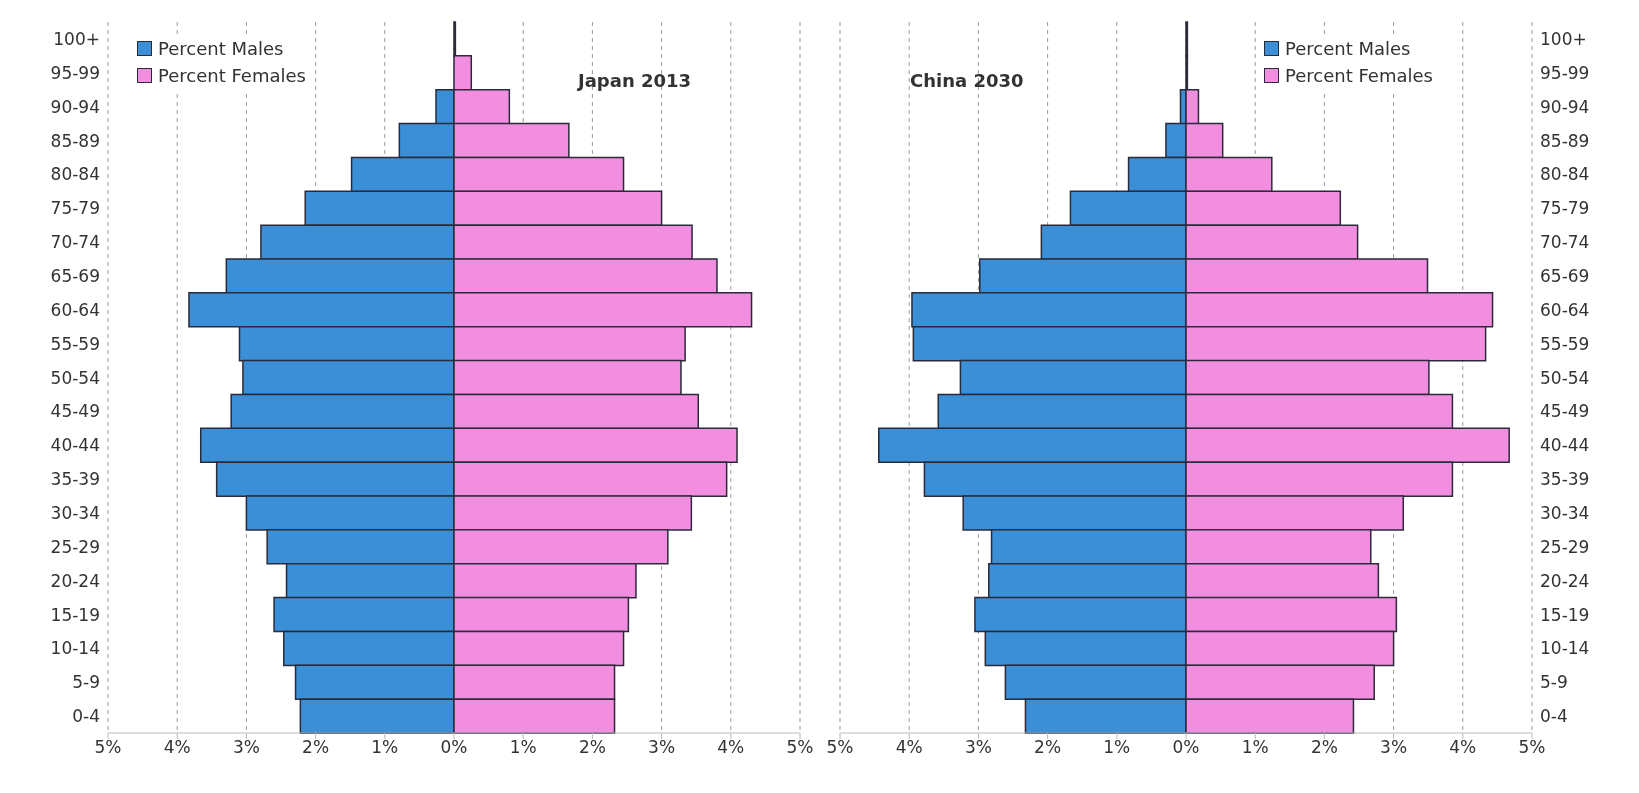 Image resolution: width=1639 pixels, height=793 pixels. What do you see at coordinates (967, 80) in the screenshot?
I see `annotation: China 2030` at bounding box center [967, 80].